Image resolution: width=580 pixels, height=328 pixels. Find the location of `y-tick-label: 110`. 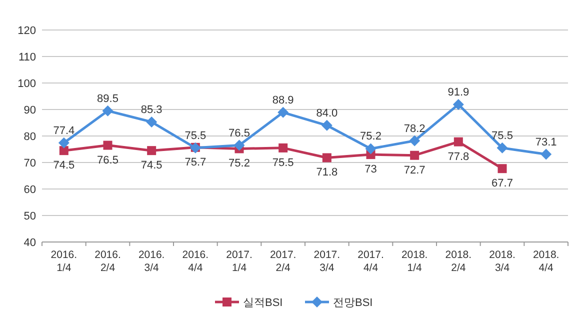

y-tick-label: 110 is located at coordinates (27, 58).